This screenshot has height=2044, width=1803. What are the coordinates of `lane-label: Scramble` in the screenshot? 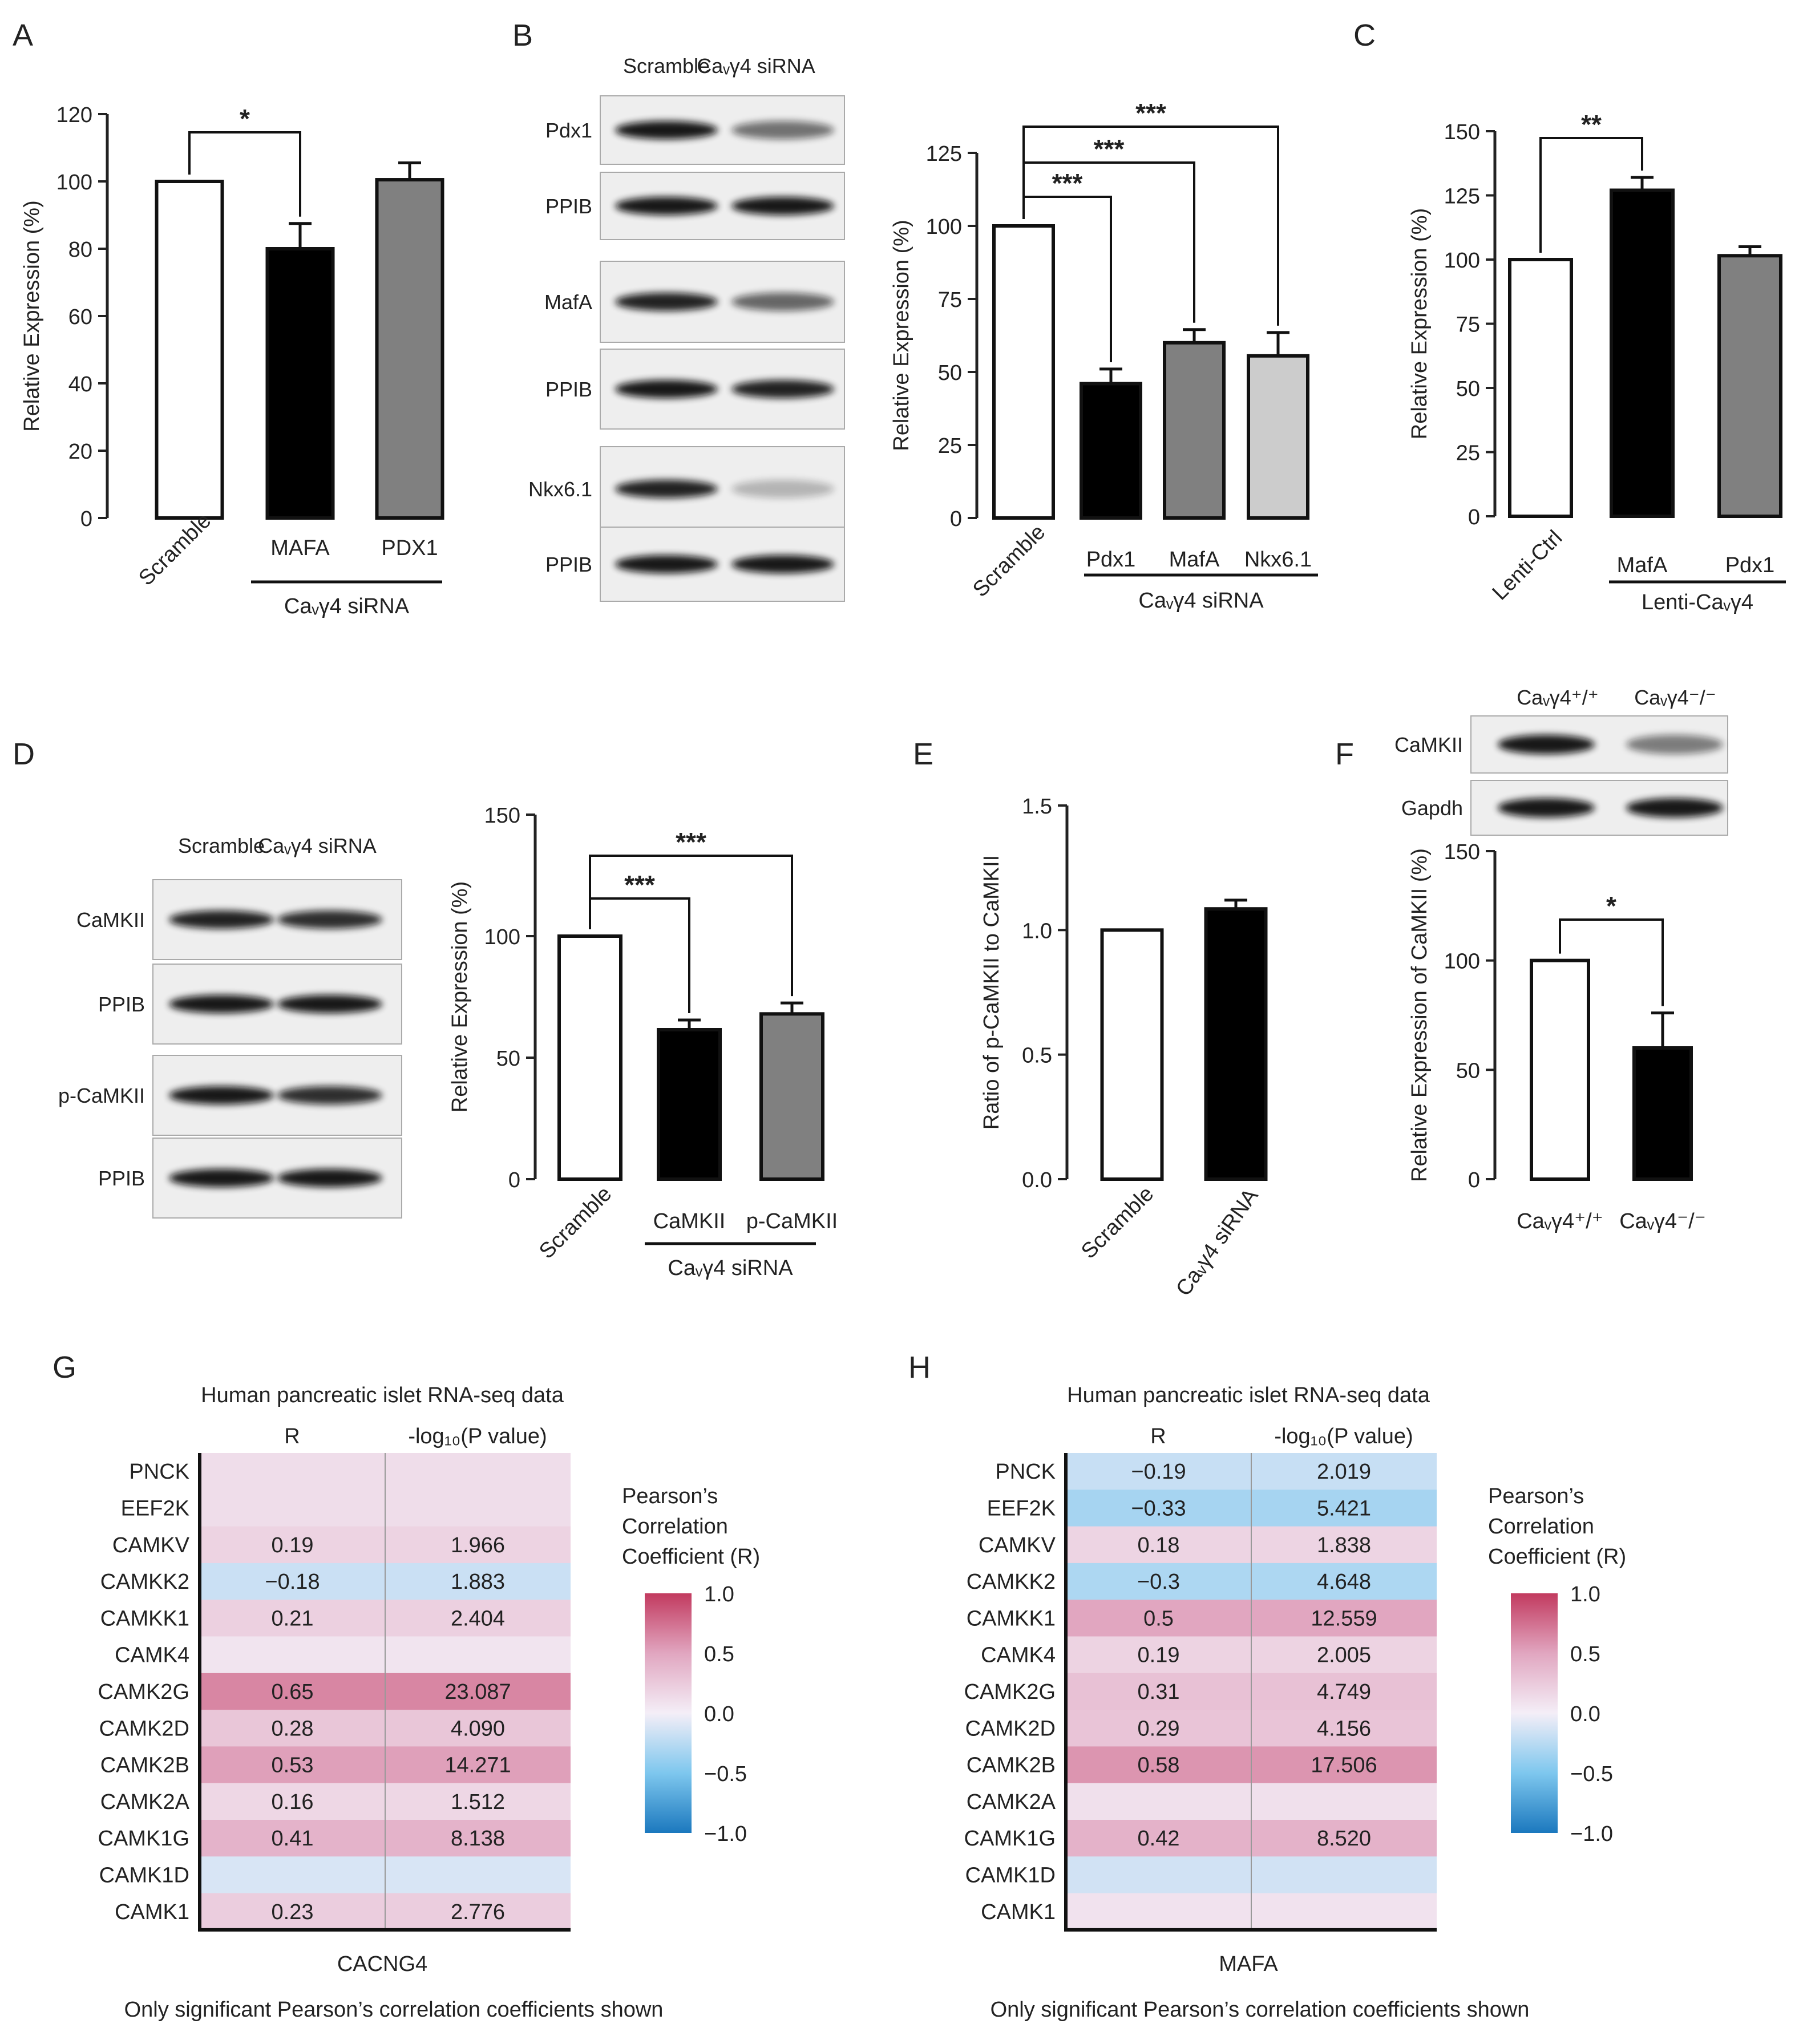 It's located at (667, 66).